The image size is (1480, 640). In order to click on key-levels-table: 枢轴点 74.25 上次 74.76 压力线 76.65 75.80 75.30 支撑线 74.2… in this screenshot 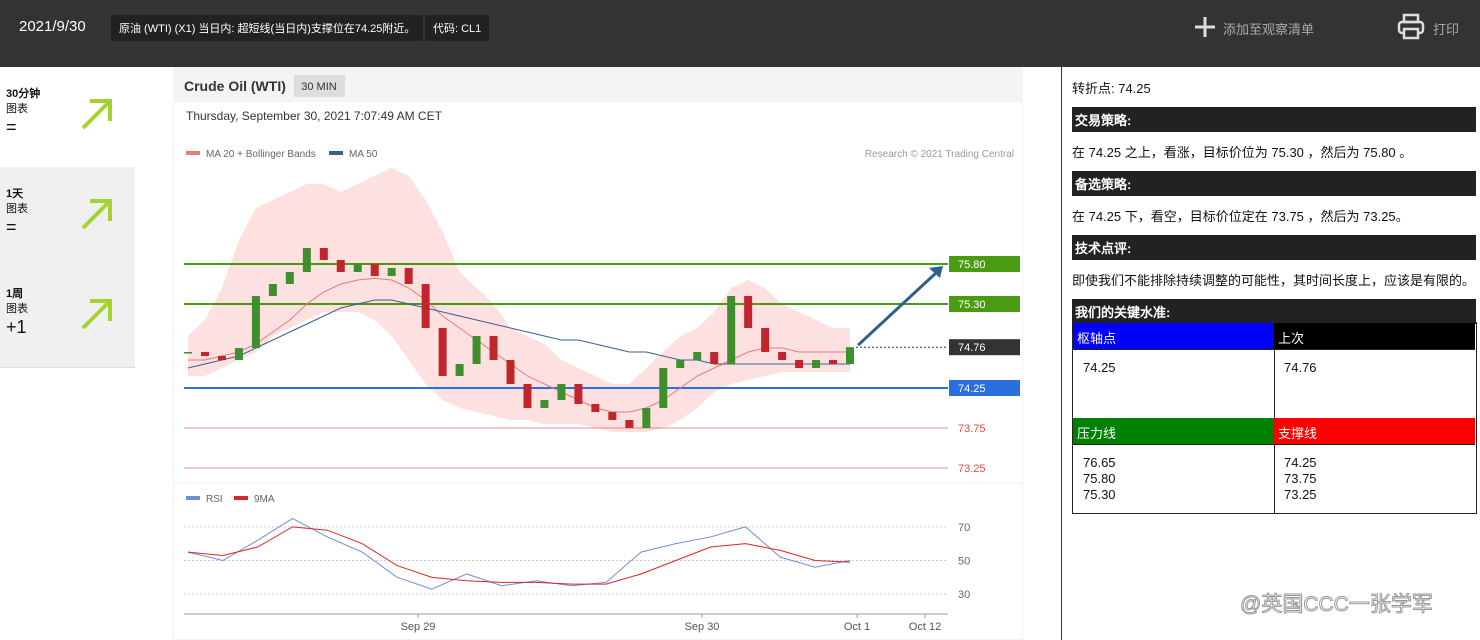, I will do `click(1274, 418)`.